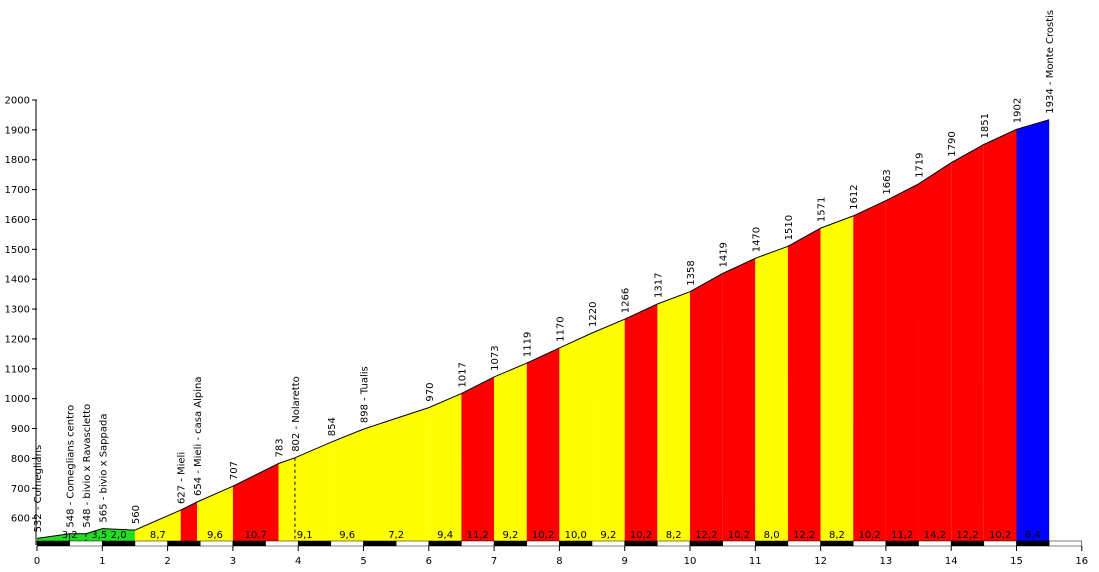  Describe the element at coordinates (724, 254) in the screenshot. I see `point-label: 1419` at that location.